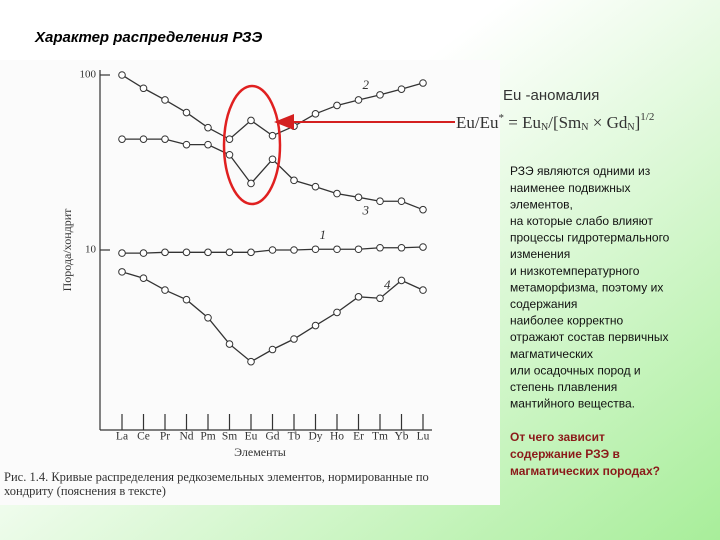  Describe the element at coordinates (207, 437) in the screenshot. I see `x-tick-label: Pm` at that location.